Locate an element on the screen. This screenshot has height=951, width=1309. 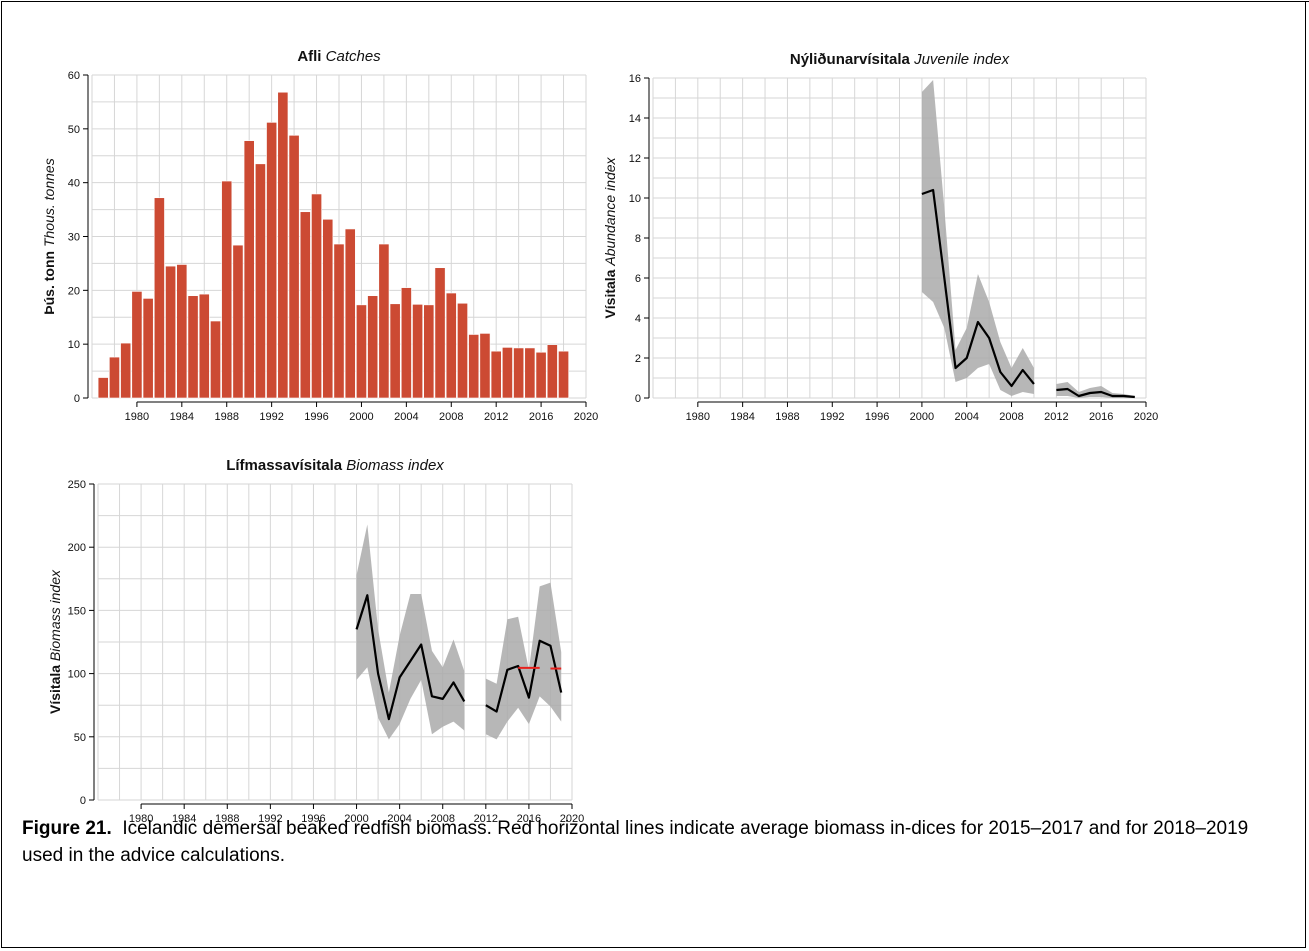
caption-label: Figure 21. is located at coordinates (67, 828).